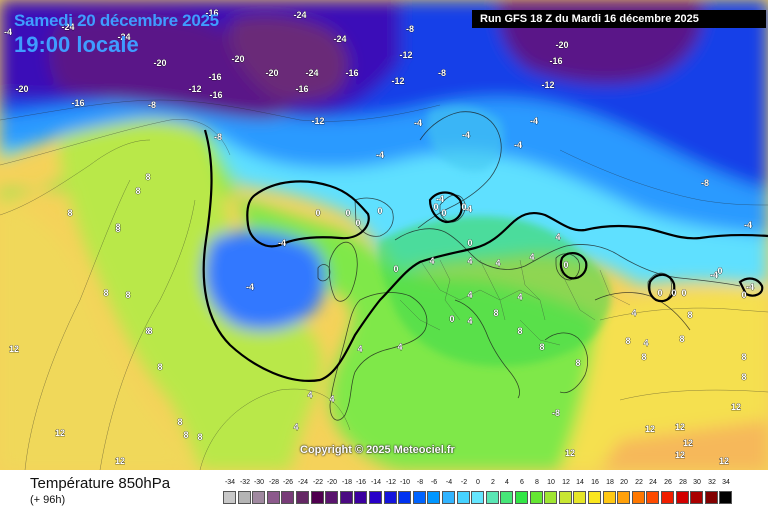 The height and width of the screenshot is (512, 768). What do you see at coordinates (274, 482) in the screenshot?
I see `legend-label: -28` at bounding box center [274, 482].